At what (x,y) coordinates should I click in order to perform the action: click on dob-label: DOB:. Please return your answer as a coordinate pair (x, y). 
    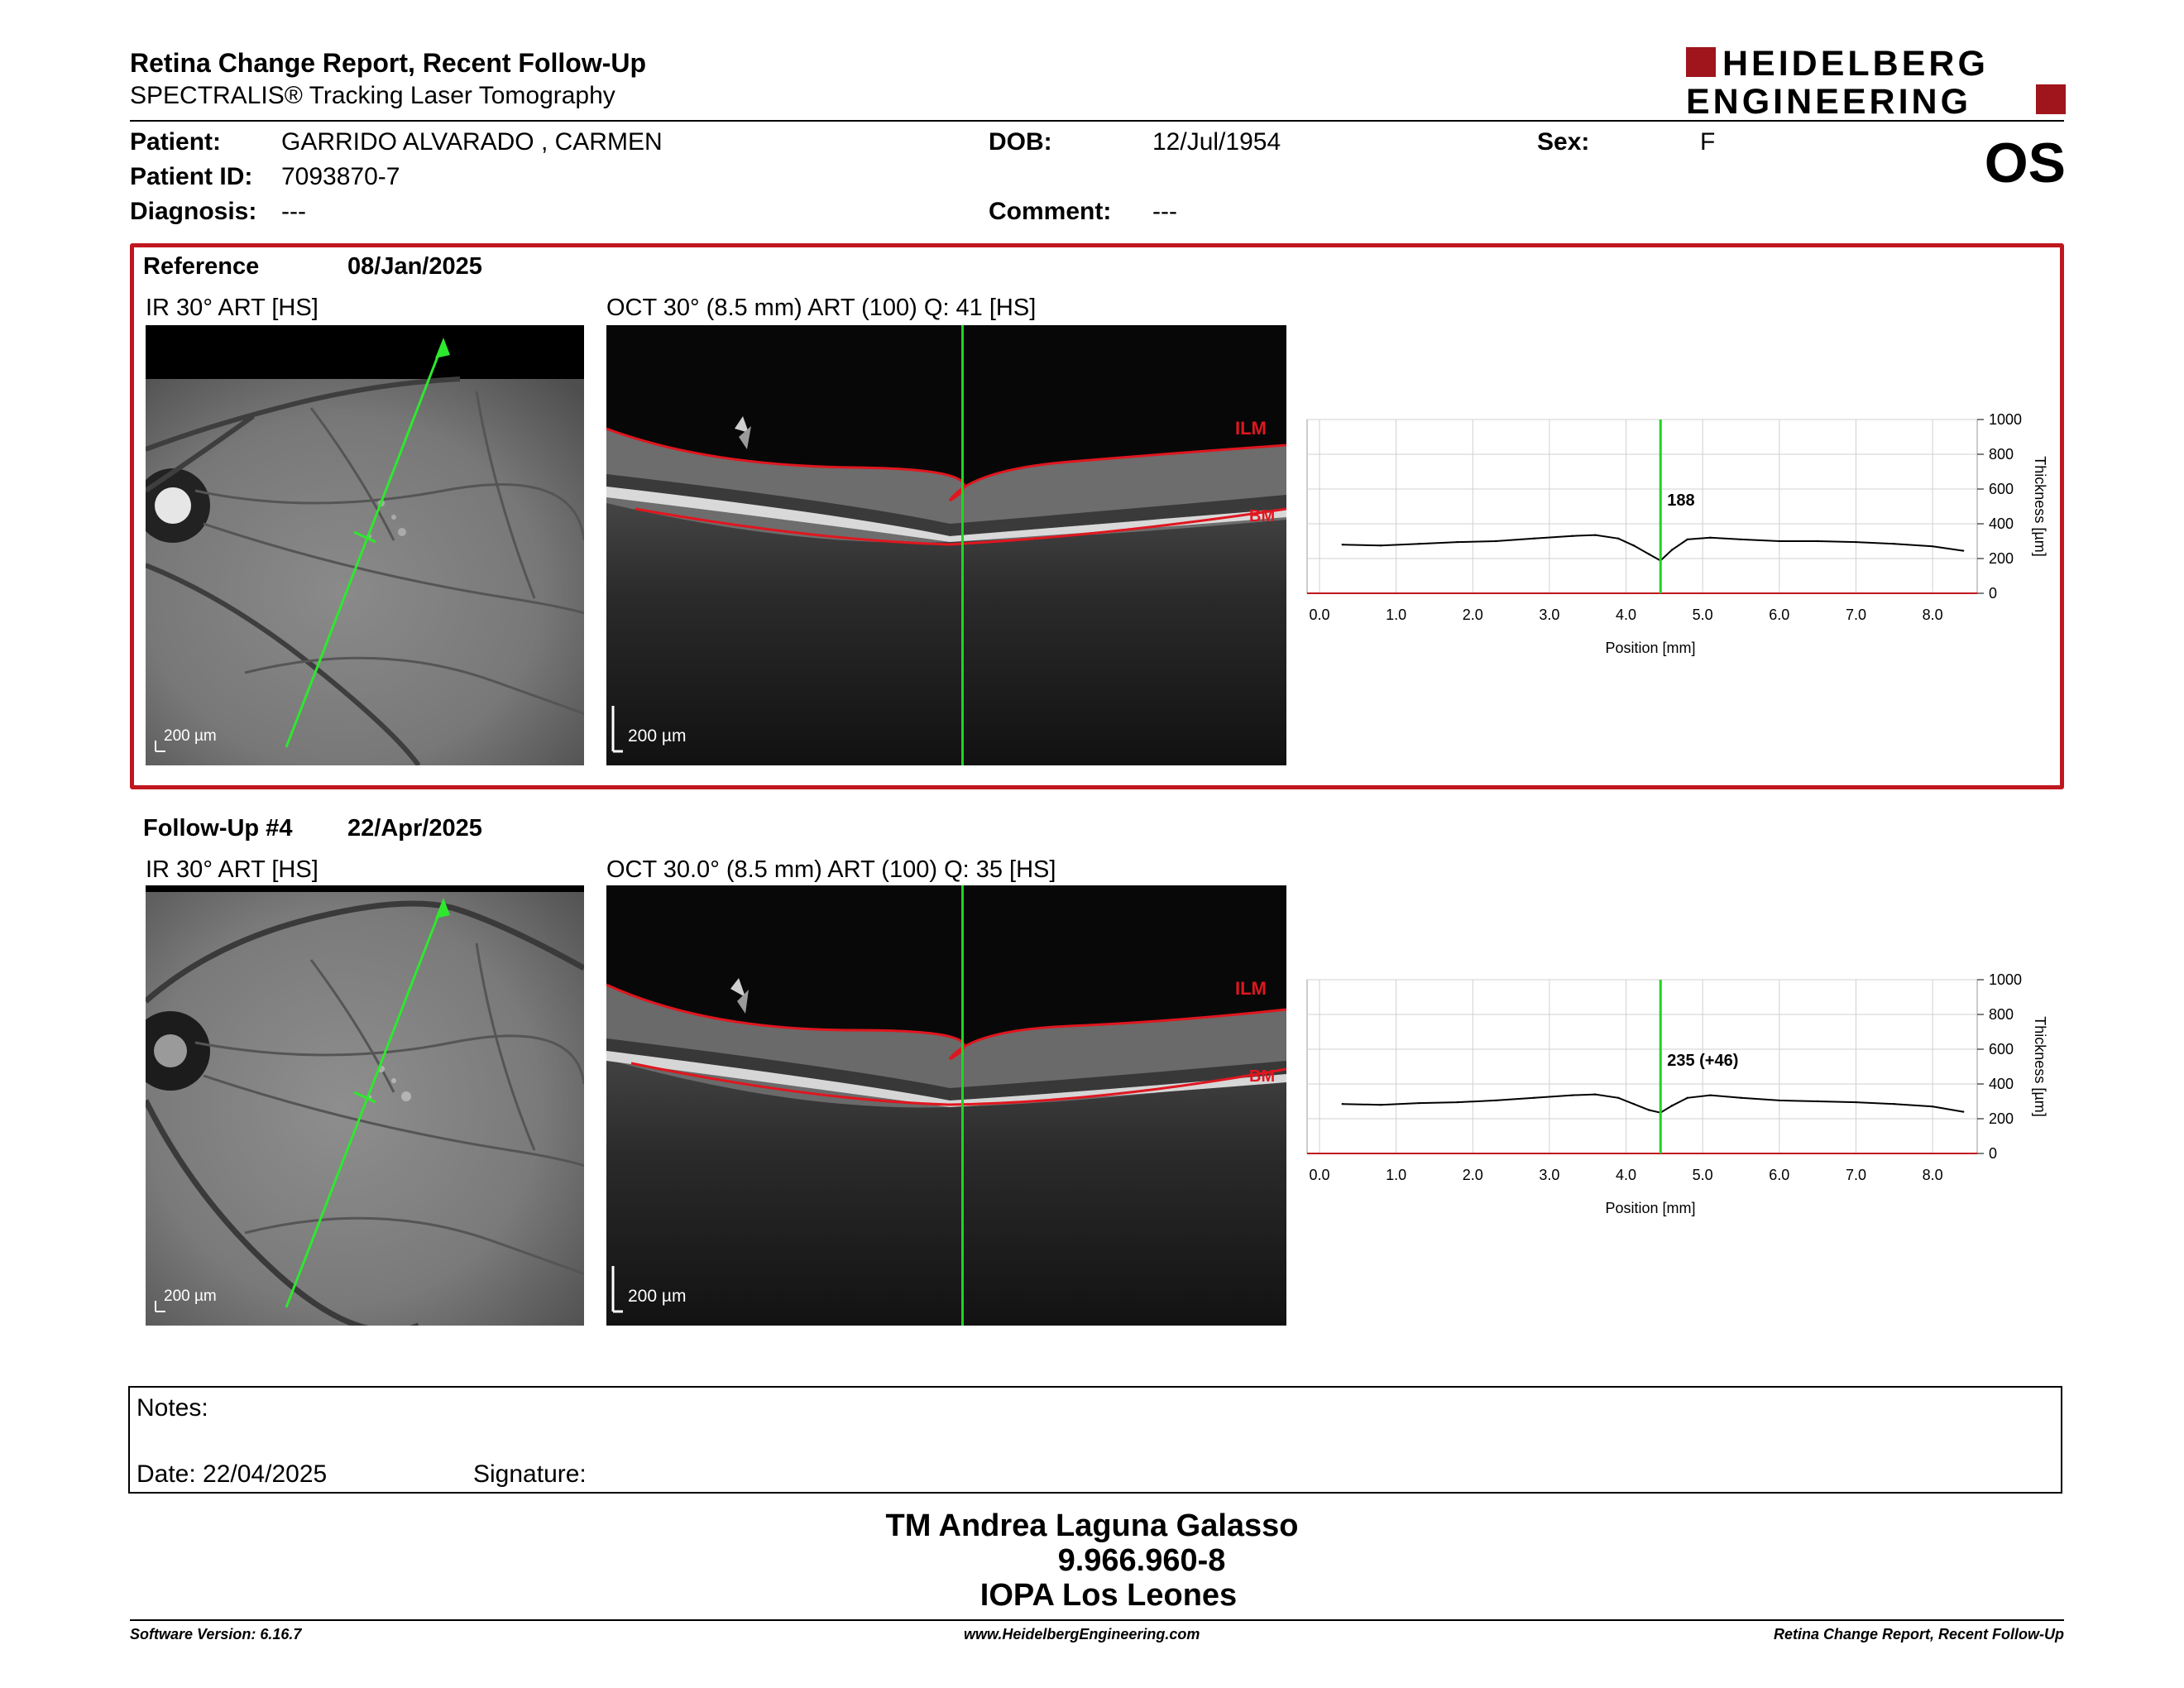
    Looking at the image, I should click on (1020, 142).